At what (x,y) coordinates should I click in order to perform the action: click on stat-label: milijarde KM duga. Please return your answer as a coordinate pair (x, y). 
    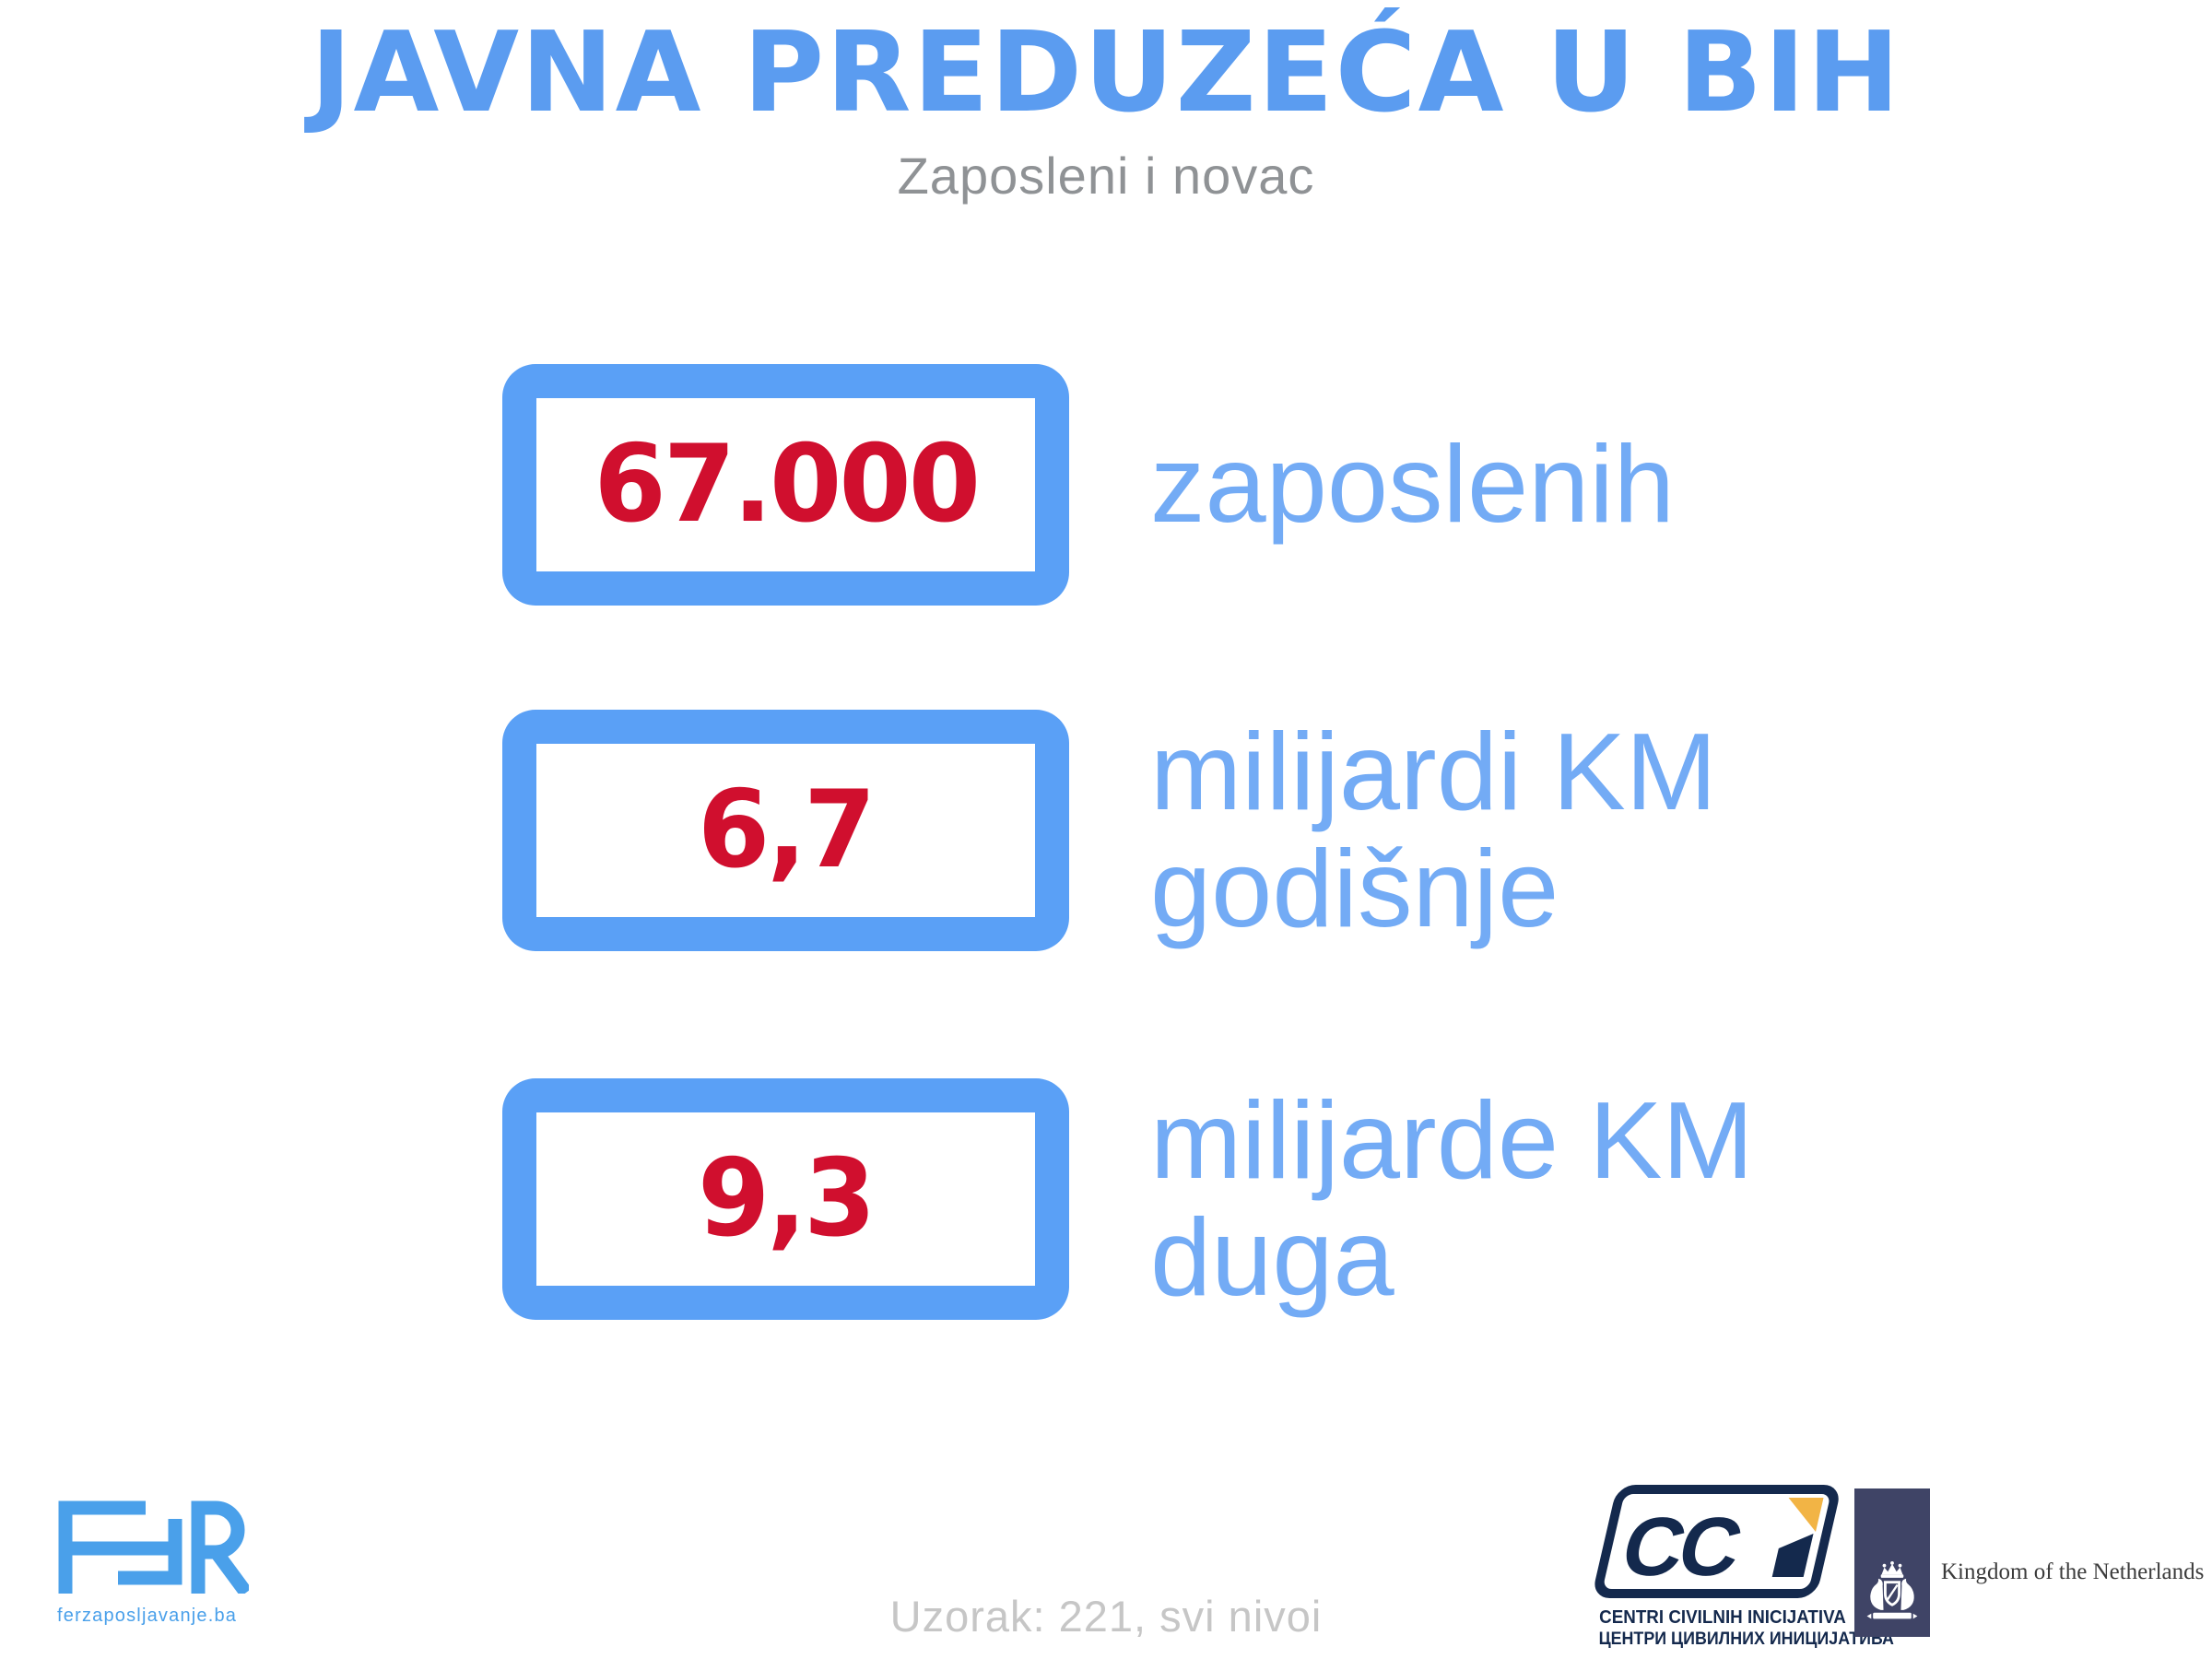
    Looking at the image, I should click on (1452, 1198).